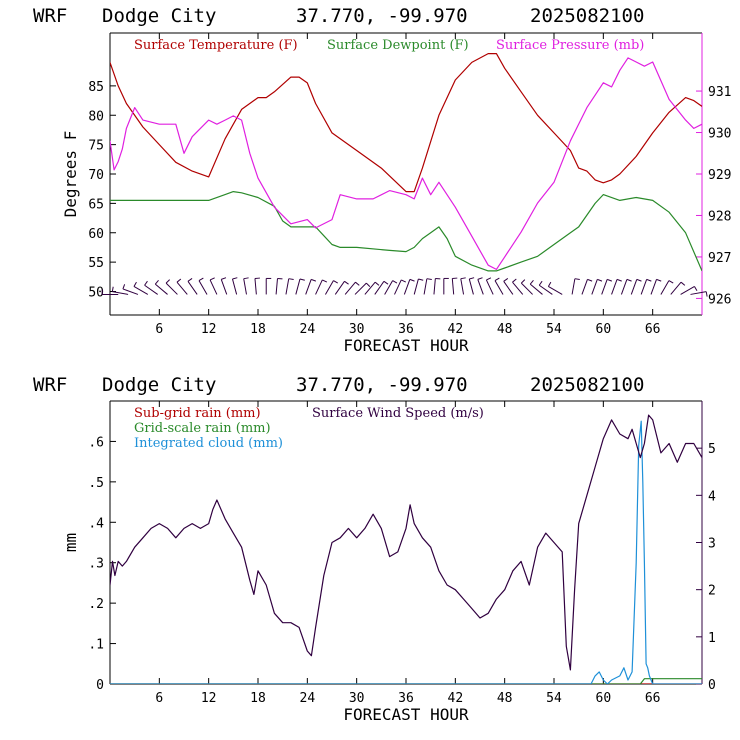 This screenshot has width=740, height=740. What do you see at coordinates (100, 685) in the screenshot?
I see `panel2-y-tick-label: 0` at bounding box center [100, 685].